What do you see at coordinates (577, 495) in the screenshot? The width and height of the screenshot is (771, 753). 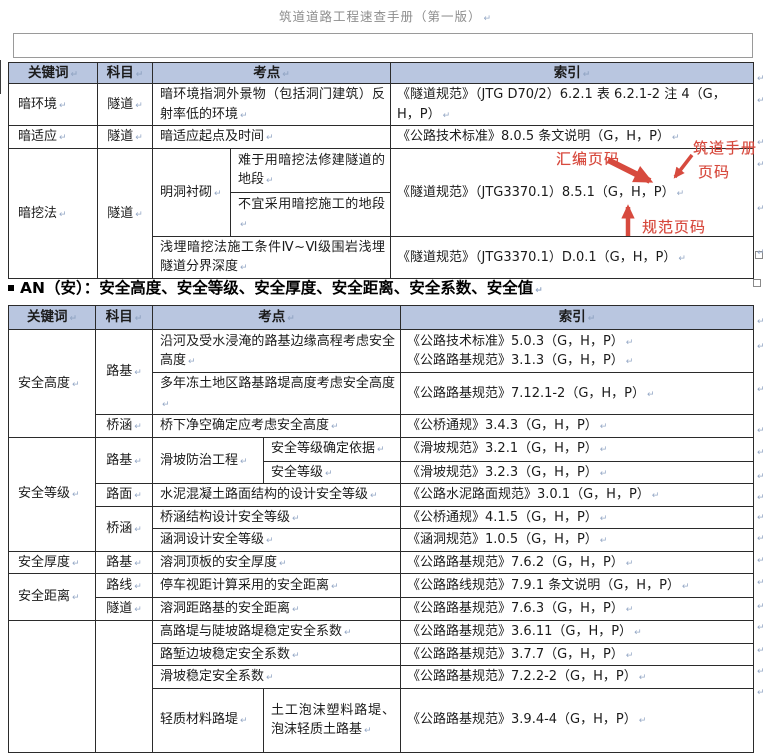 I see `index-cell: 《公路水泥路面规范》3.0.1（G，H，P）` at bounding box center [577, 495].